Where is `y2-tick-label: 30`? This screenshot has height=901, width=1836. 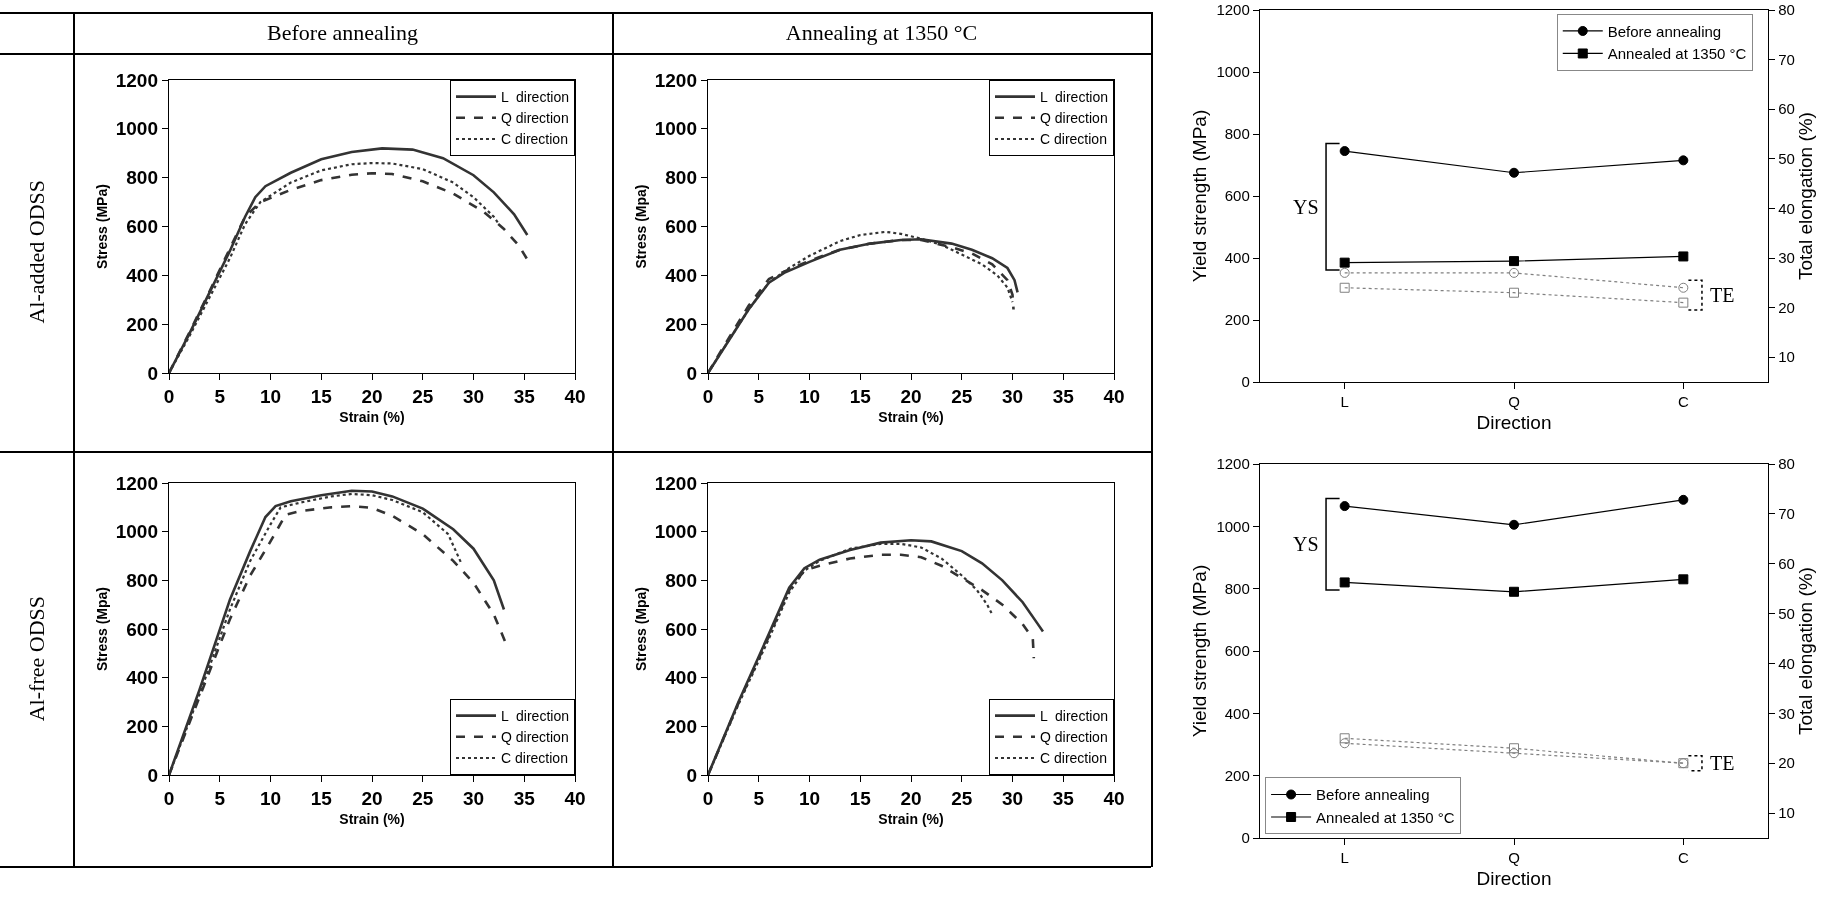
y2-tick-label: 30 is located at coordinates (1786, 258).